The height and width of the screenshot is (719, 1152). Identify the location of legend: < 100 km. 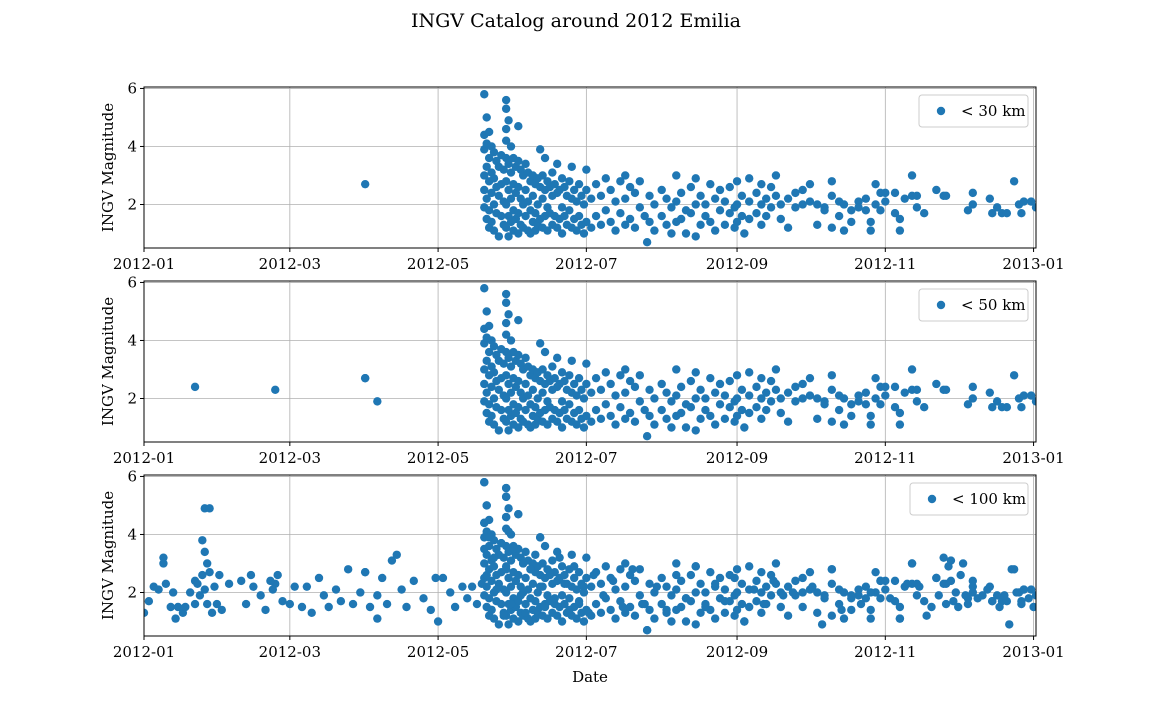
(969, 499).